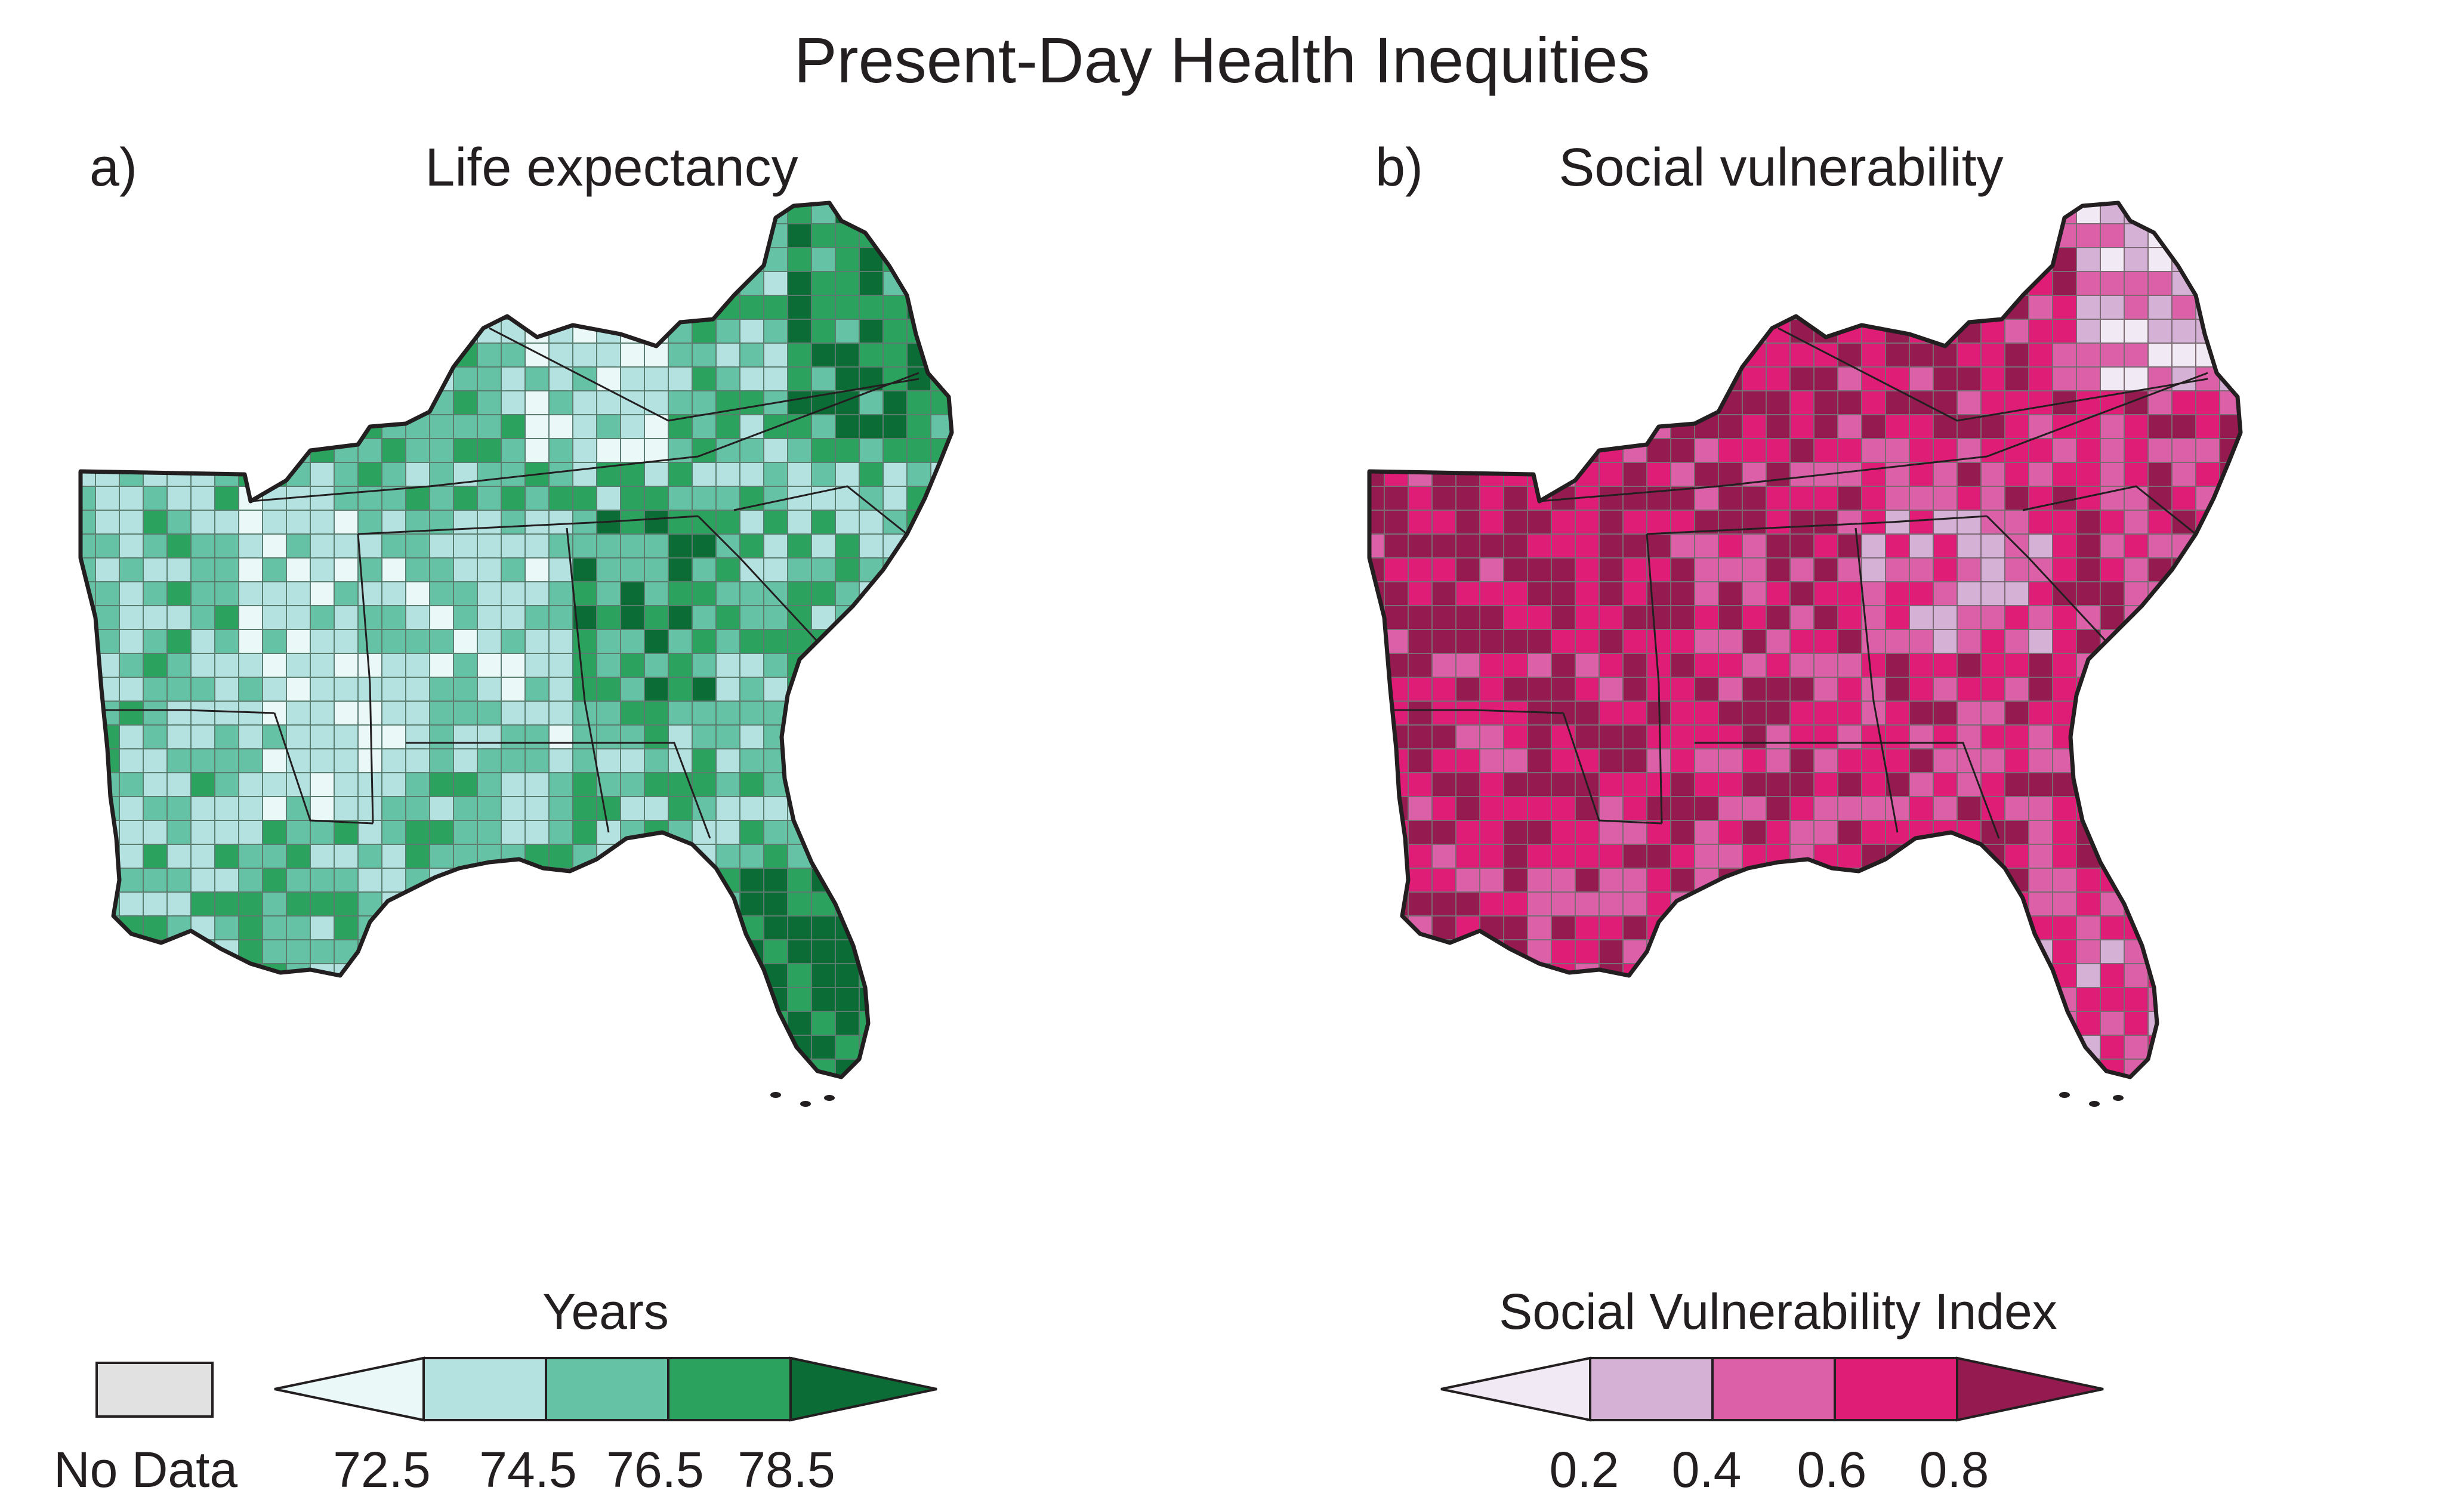 The height and width of the screenshot is (1512, 2444). What do you see at coordinates (365, 678) in the screenshot?
I see `state-border` at bounding box center [365, 678].